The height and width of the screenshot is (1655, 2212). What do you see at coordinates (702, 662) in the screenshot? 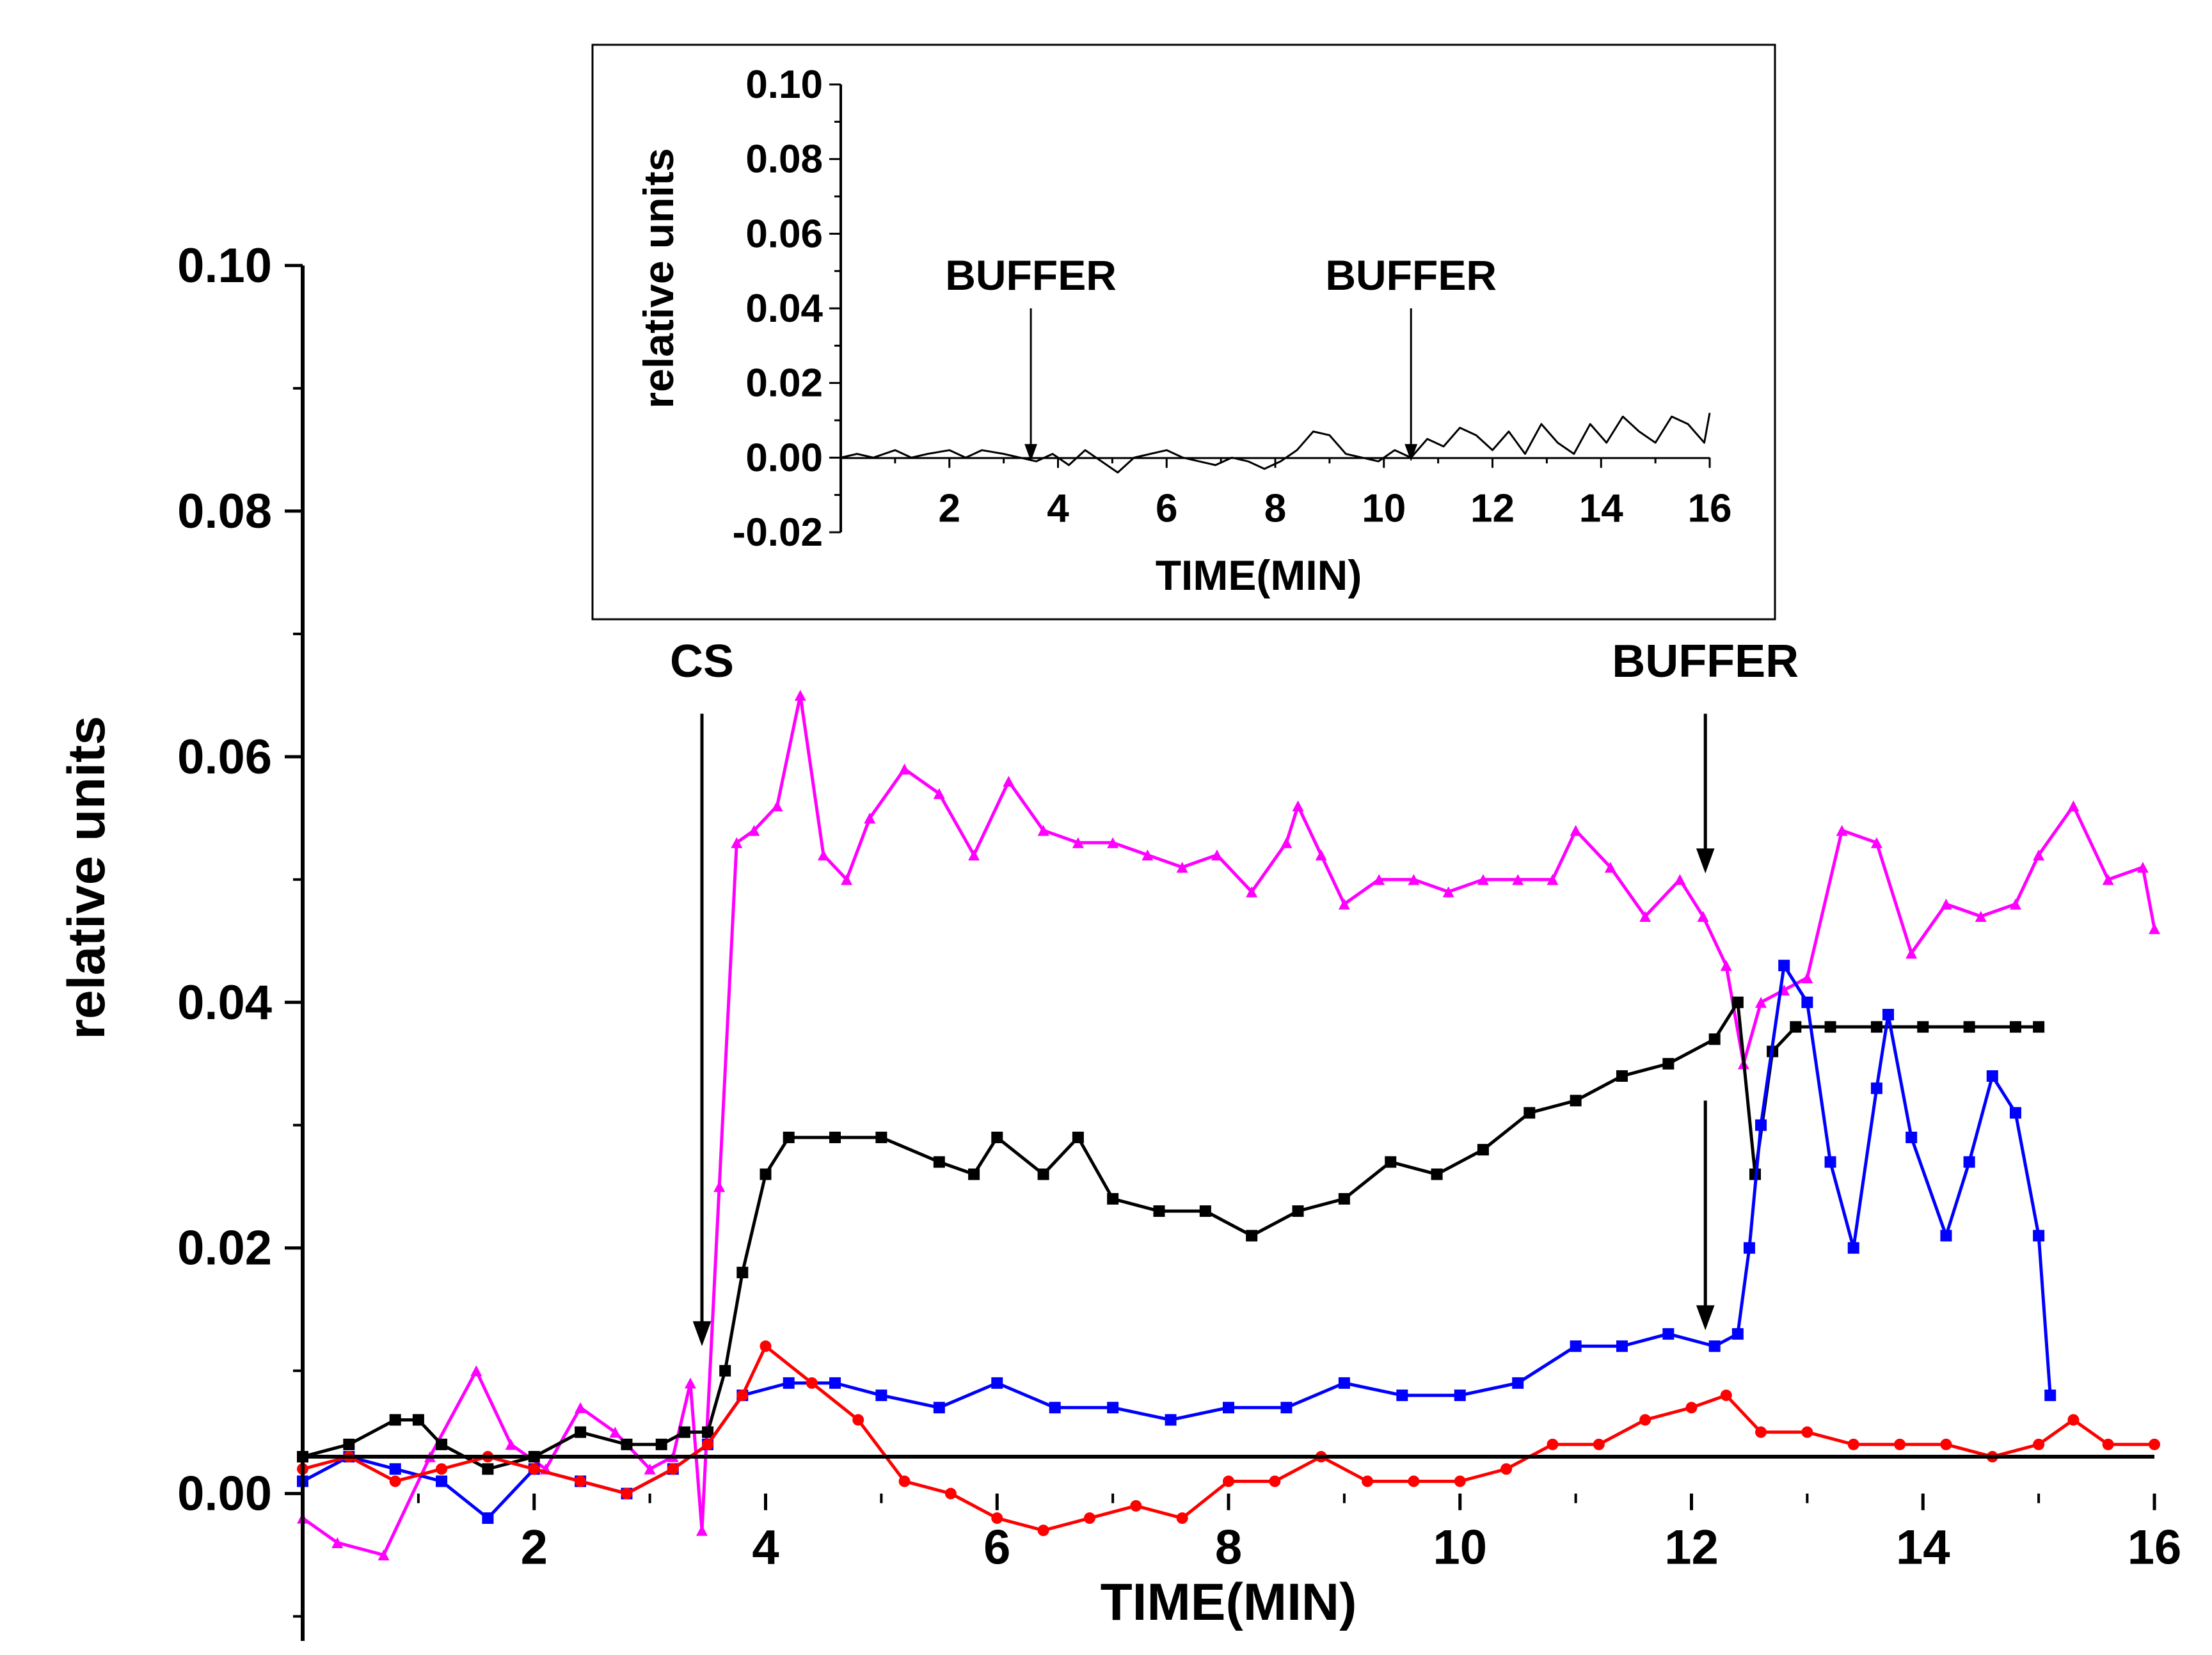
I see `annotation-label: CS` at bounding box center [702, 662].